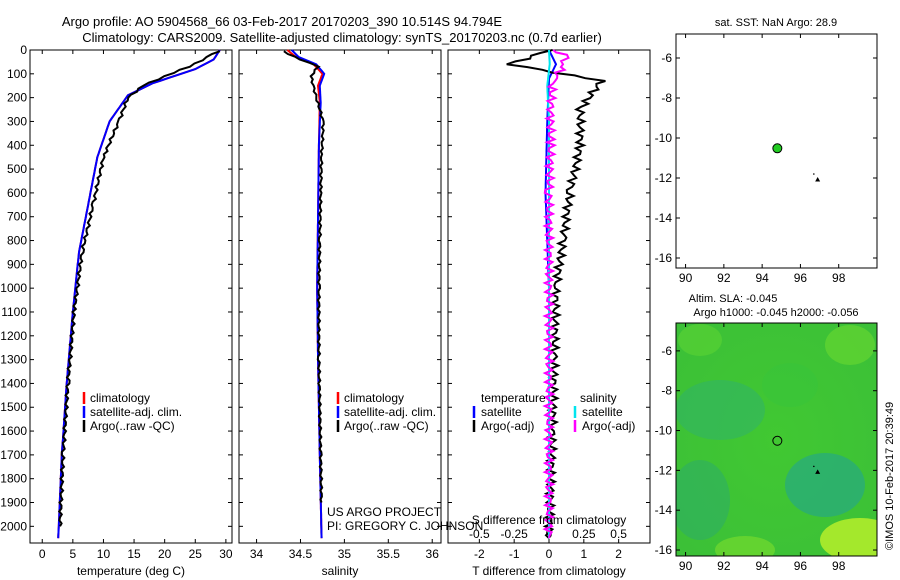  What do you see at coordinates (513, 398) in the screenshot?
I see `legend-header-temperature: temperature` at bounding box center [513, 398].